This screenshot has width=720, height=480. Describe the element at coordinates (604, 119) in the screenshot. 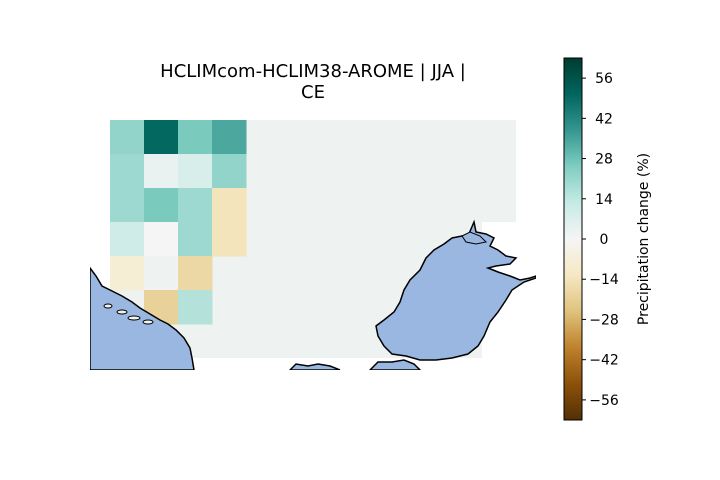

I see `colorbar-tick-label: 42` at that location.